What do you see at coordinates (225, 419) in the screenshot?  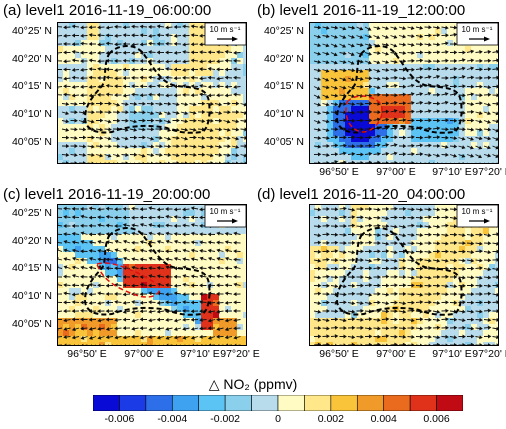 I see `colorbar-tick-label: -0.002` at bounding box center [225, 419].